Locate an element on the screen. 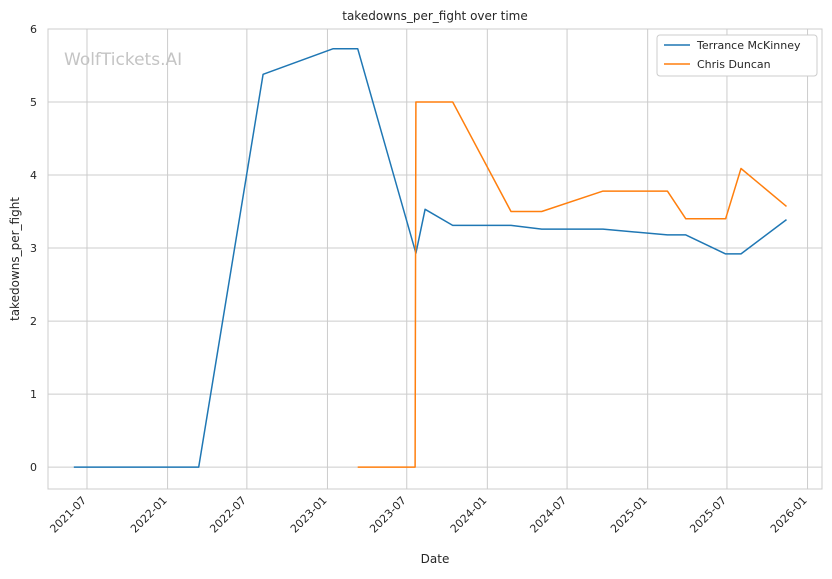 Image resolution: width=832 pixels, height=579 pixels. legend-label-series-1: Chris Duncan is located at coordinates (734, 64).